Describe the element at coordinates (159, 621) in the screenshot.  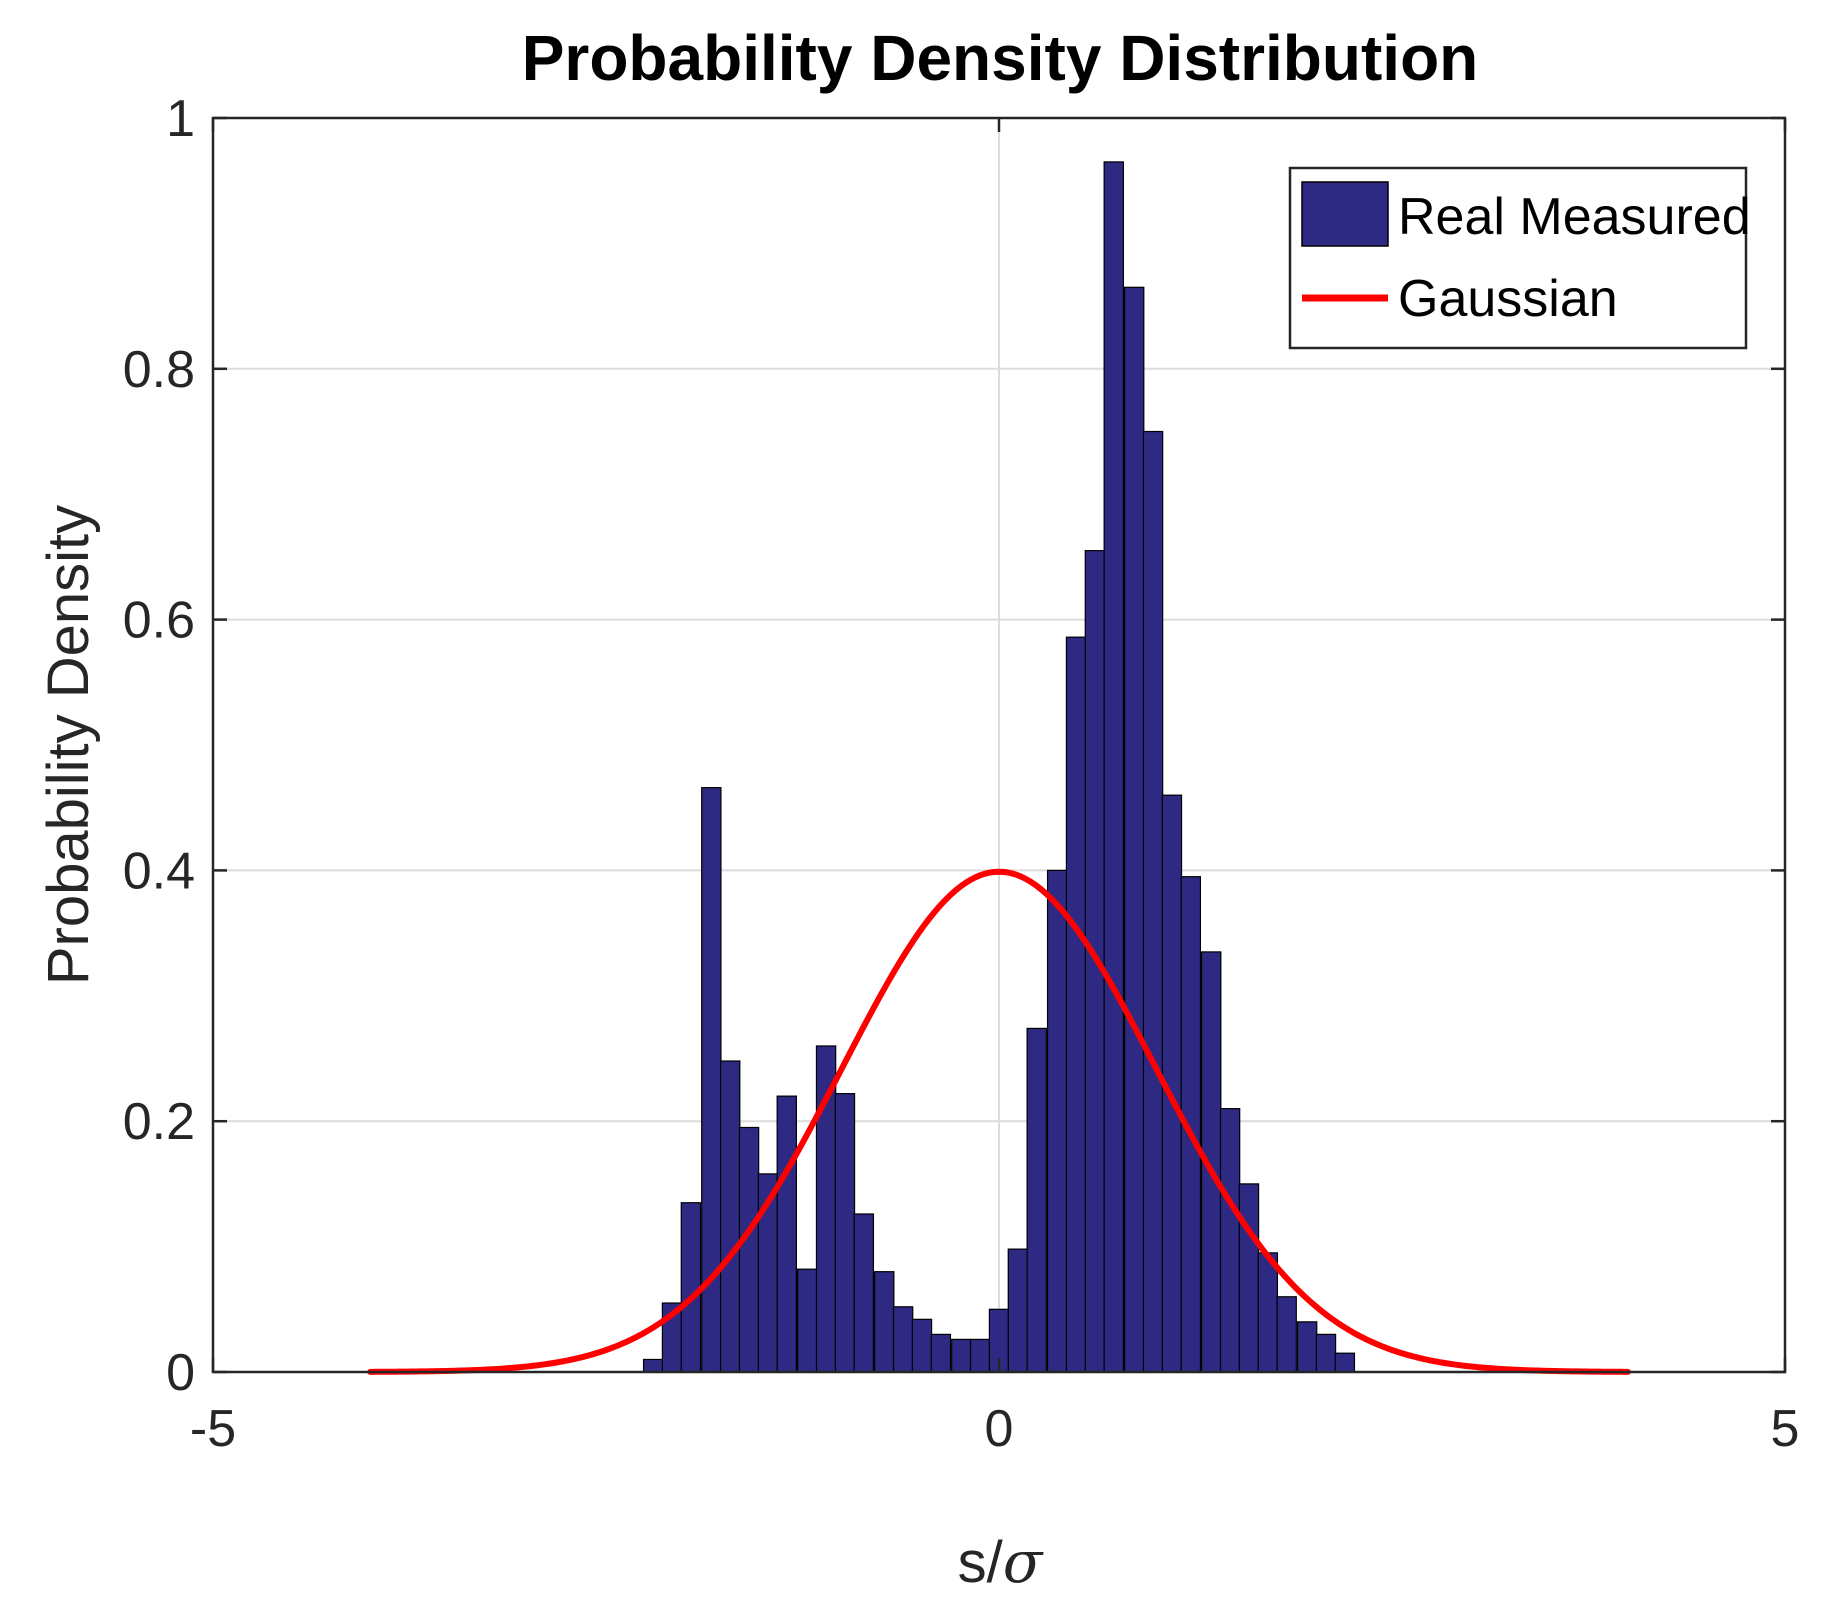
I see `y-tick-label: 0.6` at that location.